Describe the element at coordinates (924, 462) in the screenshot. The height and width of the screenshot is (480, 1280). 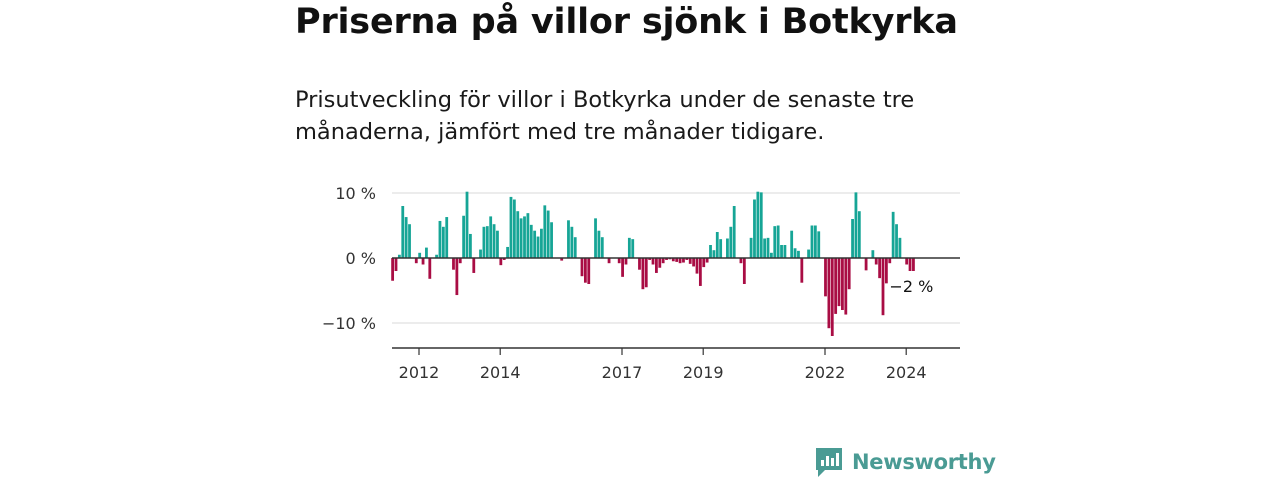
I see `brand-name: Newsworthy` at that location.